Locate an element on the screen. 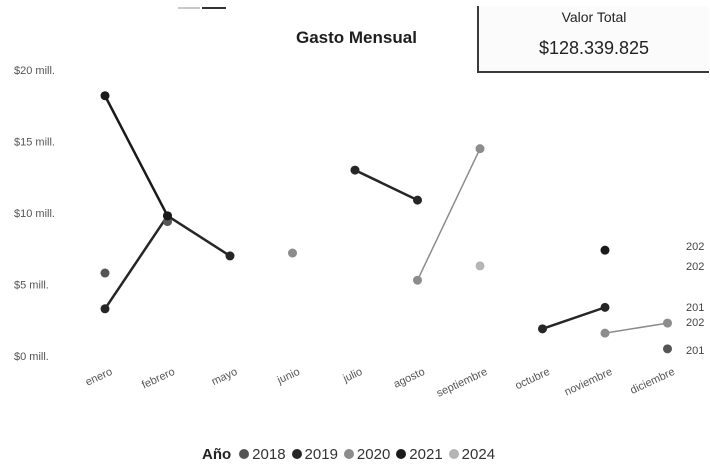 This screenshot has width=710, height=471. tab-indicator is located at coordinates (202, 8).